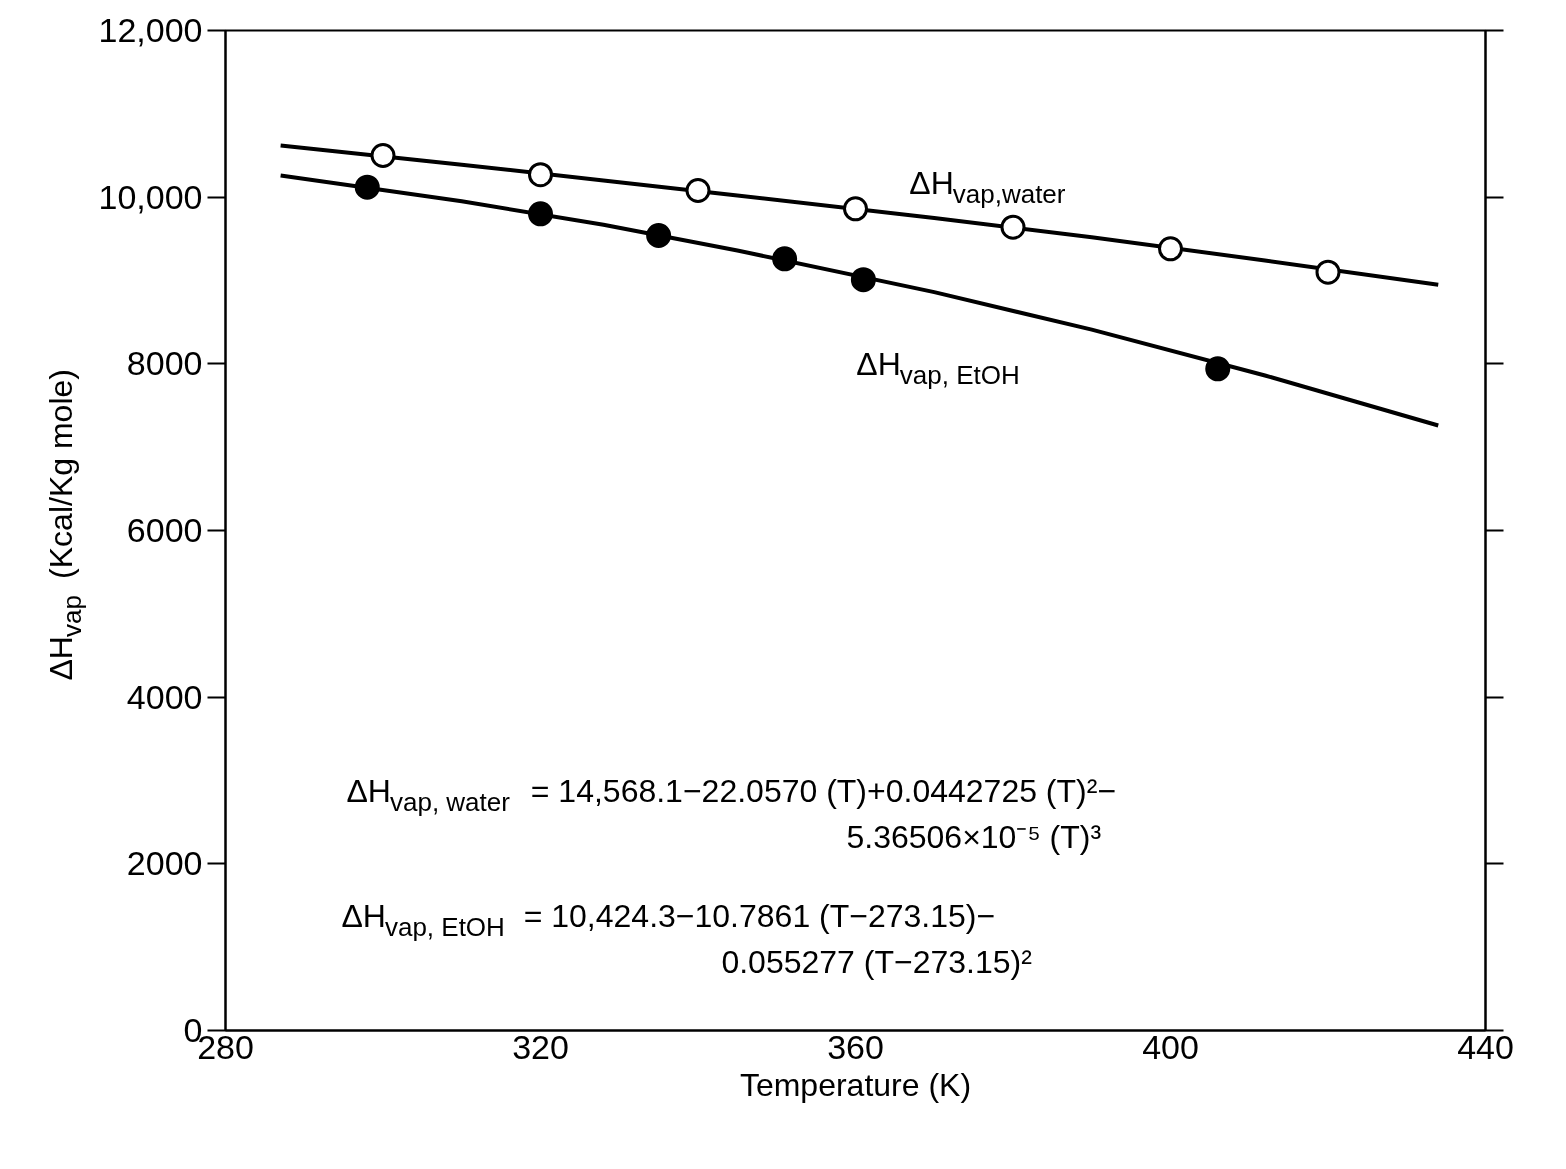 This screenshot has height=1169, width=1566. I want to click on y-axis-title: ΔHvap (Kcal/Kg mole), so click(64, 525).